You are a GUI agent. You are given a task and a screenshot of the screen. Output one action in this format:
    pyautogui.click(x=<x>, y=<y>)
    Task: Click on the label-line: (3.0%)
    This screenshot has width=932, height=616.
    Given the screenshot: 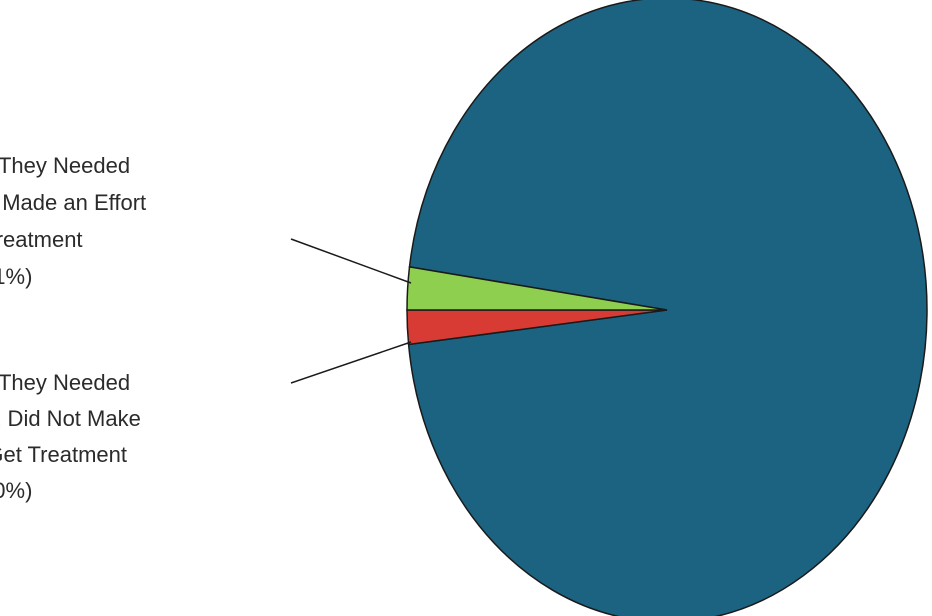 What is the action you would take?
    pyautogui.click(x=16, y=490)
    